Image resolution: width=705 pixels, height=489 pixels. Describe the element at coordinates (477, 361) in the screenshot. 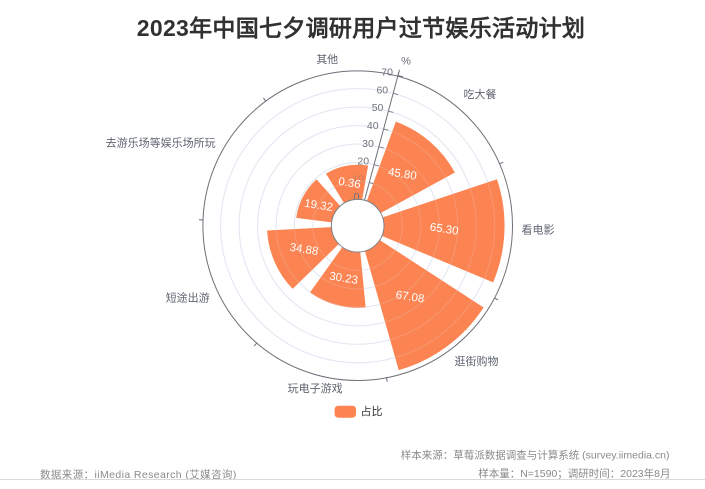

I see `svg-text: 逛街购物` at that location.